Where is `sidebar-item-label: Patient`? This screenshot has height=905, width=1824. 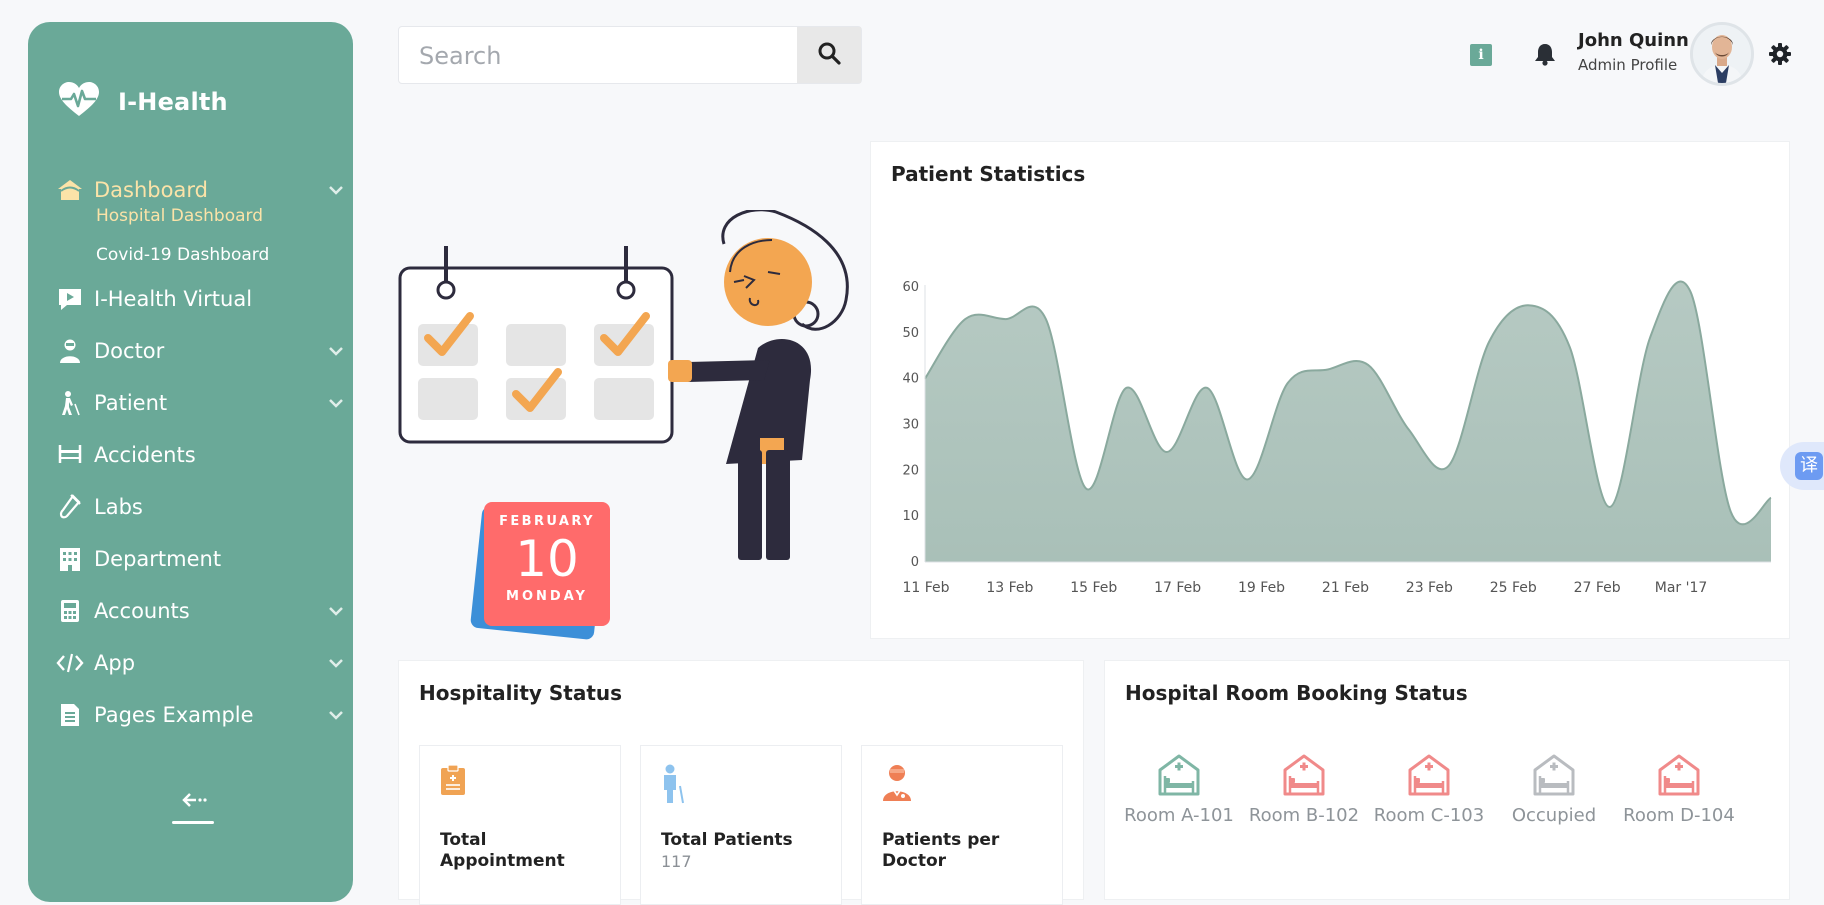 sidebar-item-label: Patient is located at coordinates (131, 403).